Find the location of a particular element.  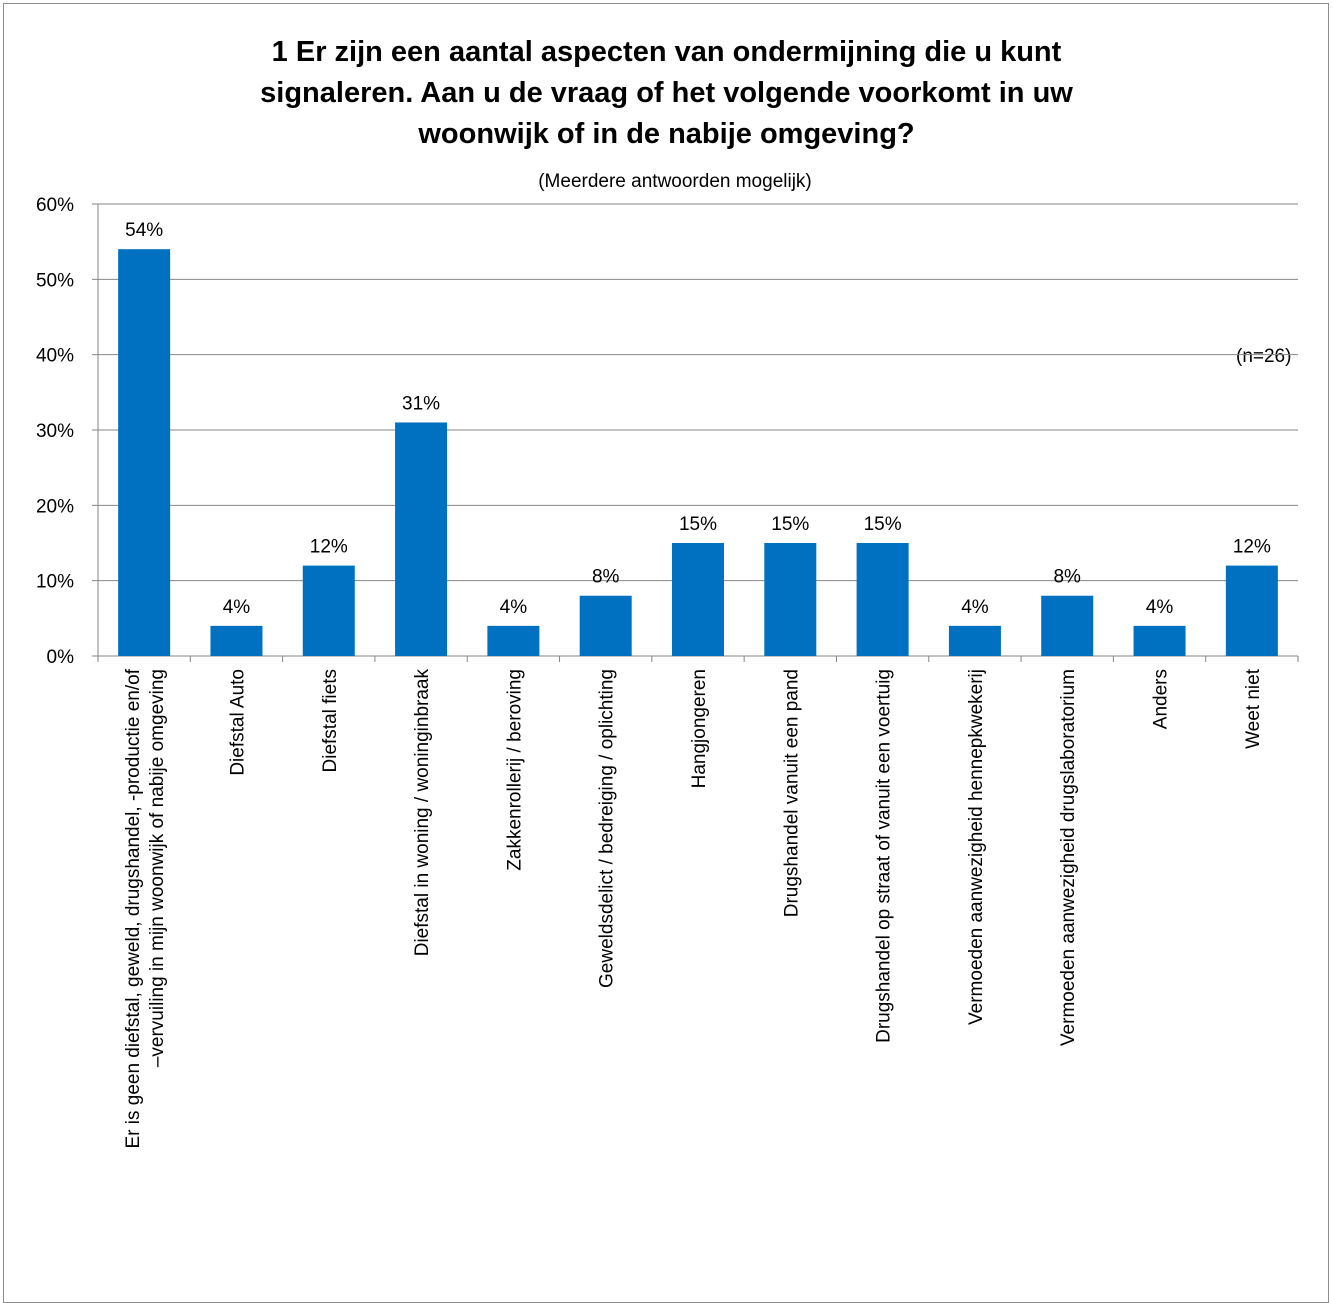

x-category-label: Anders is located at coordinates (1161, 699).